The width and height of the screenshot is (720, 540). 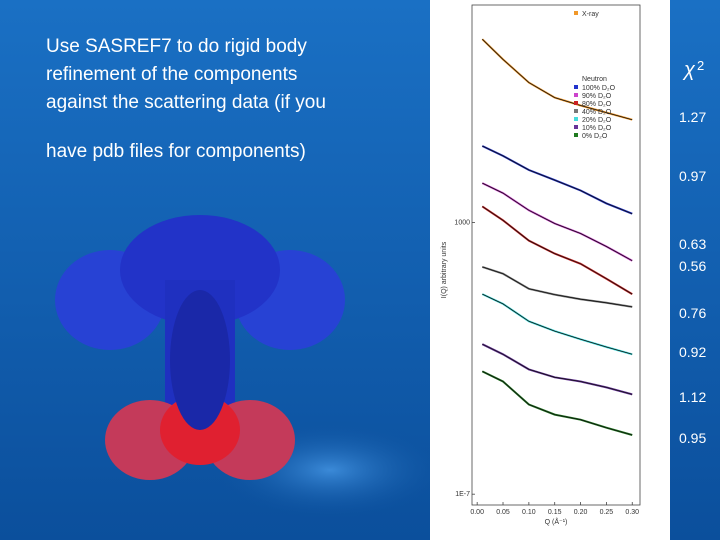 What do you see at coordinates (692, 117) in the screenshot?
I see `chi2-value: 1.27` at bounding box center [692, 117].